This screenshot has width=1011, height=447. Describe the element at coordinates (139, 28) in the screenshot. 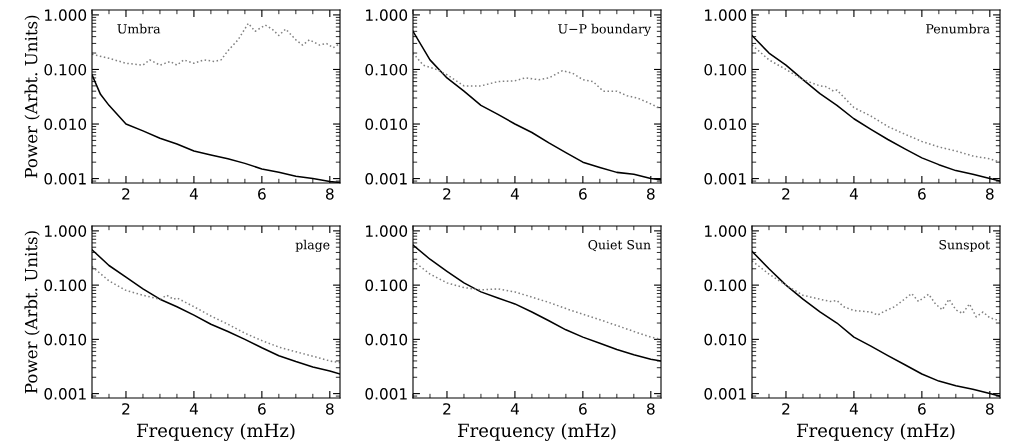

I see `text: Umbra` at that location.